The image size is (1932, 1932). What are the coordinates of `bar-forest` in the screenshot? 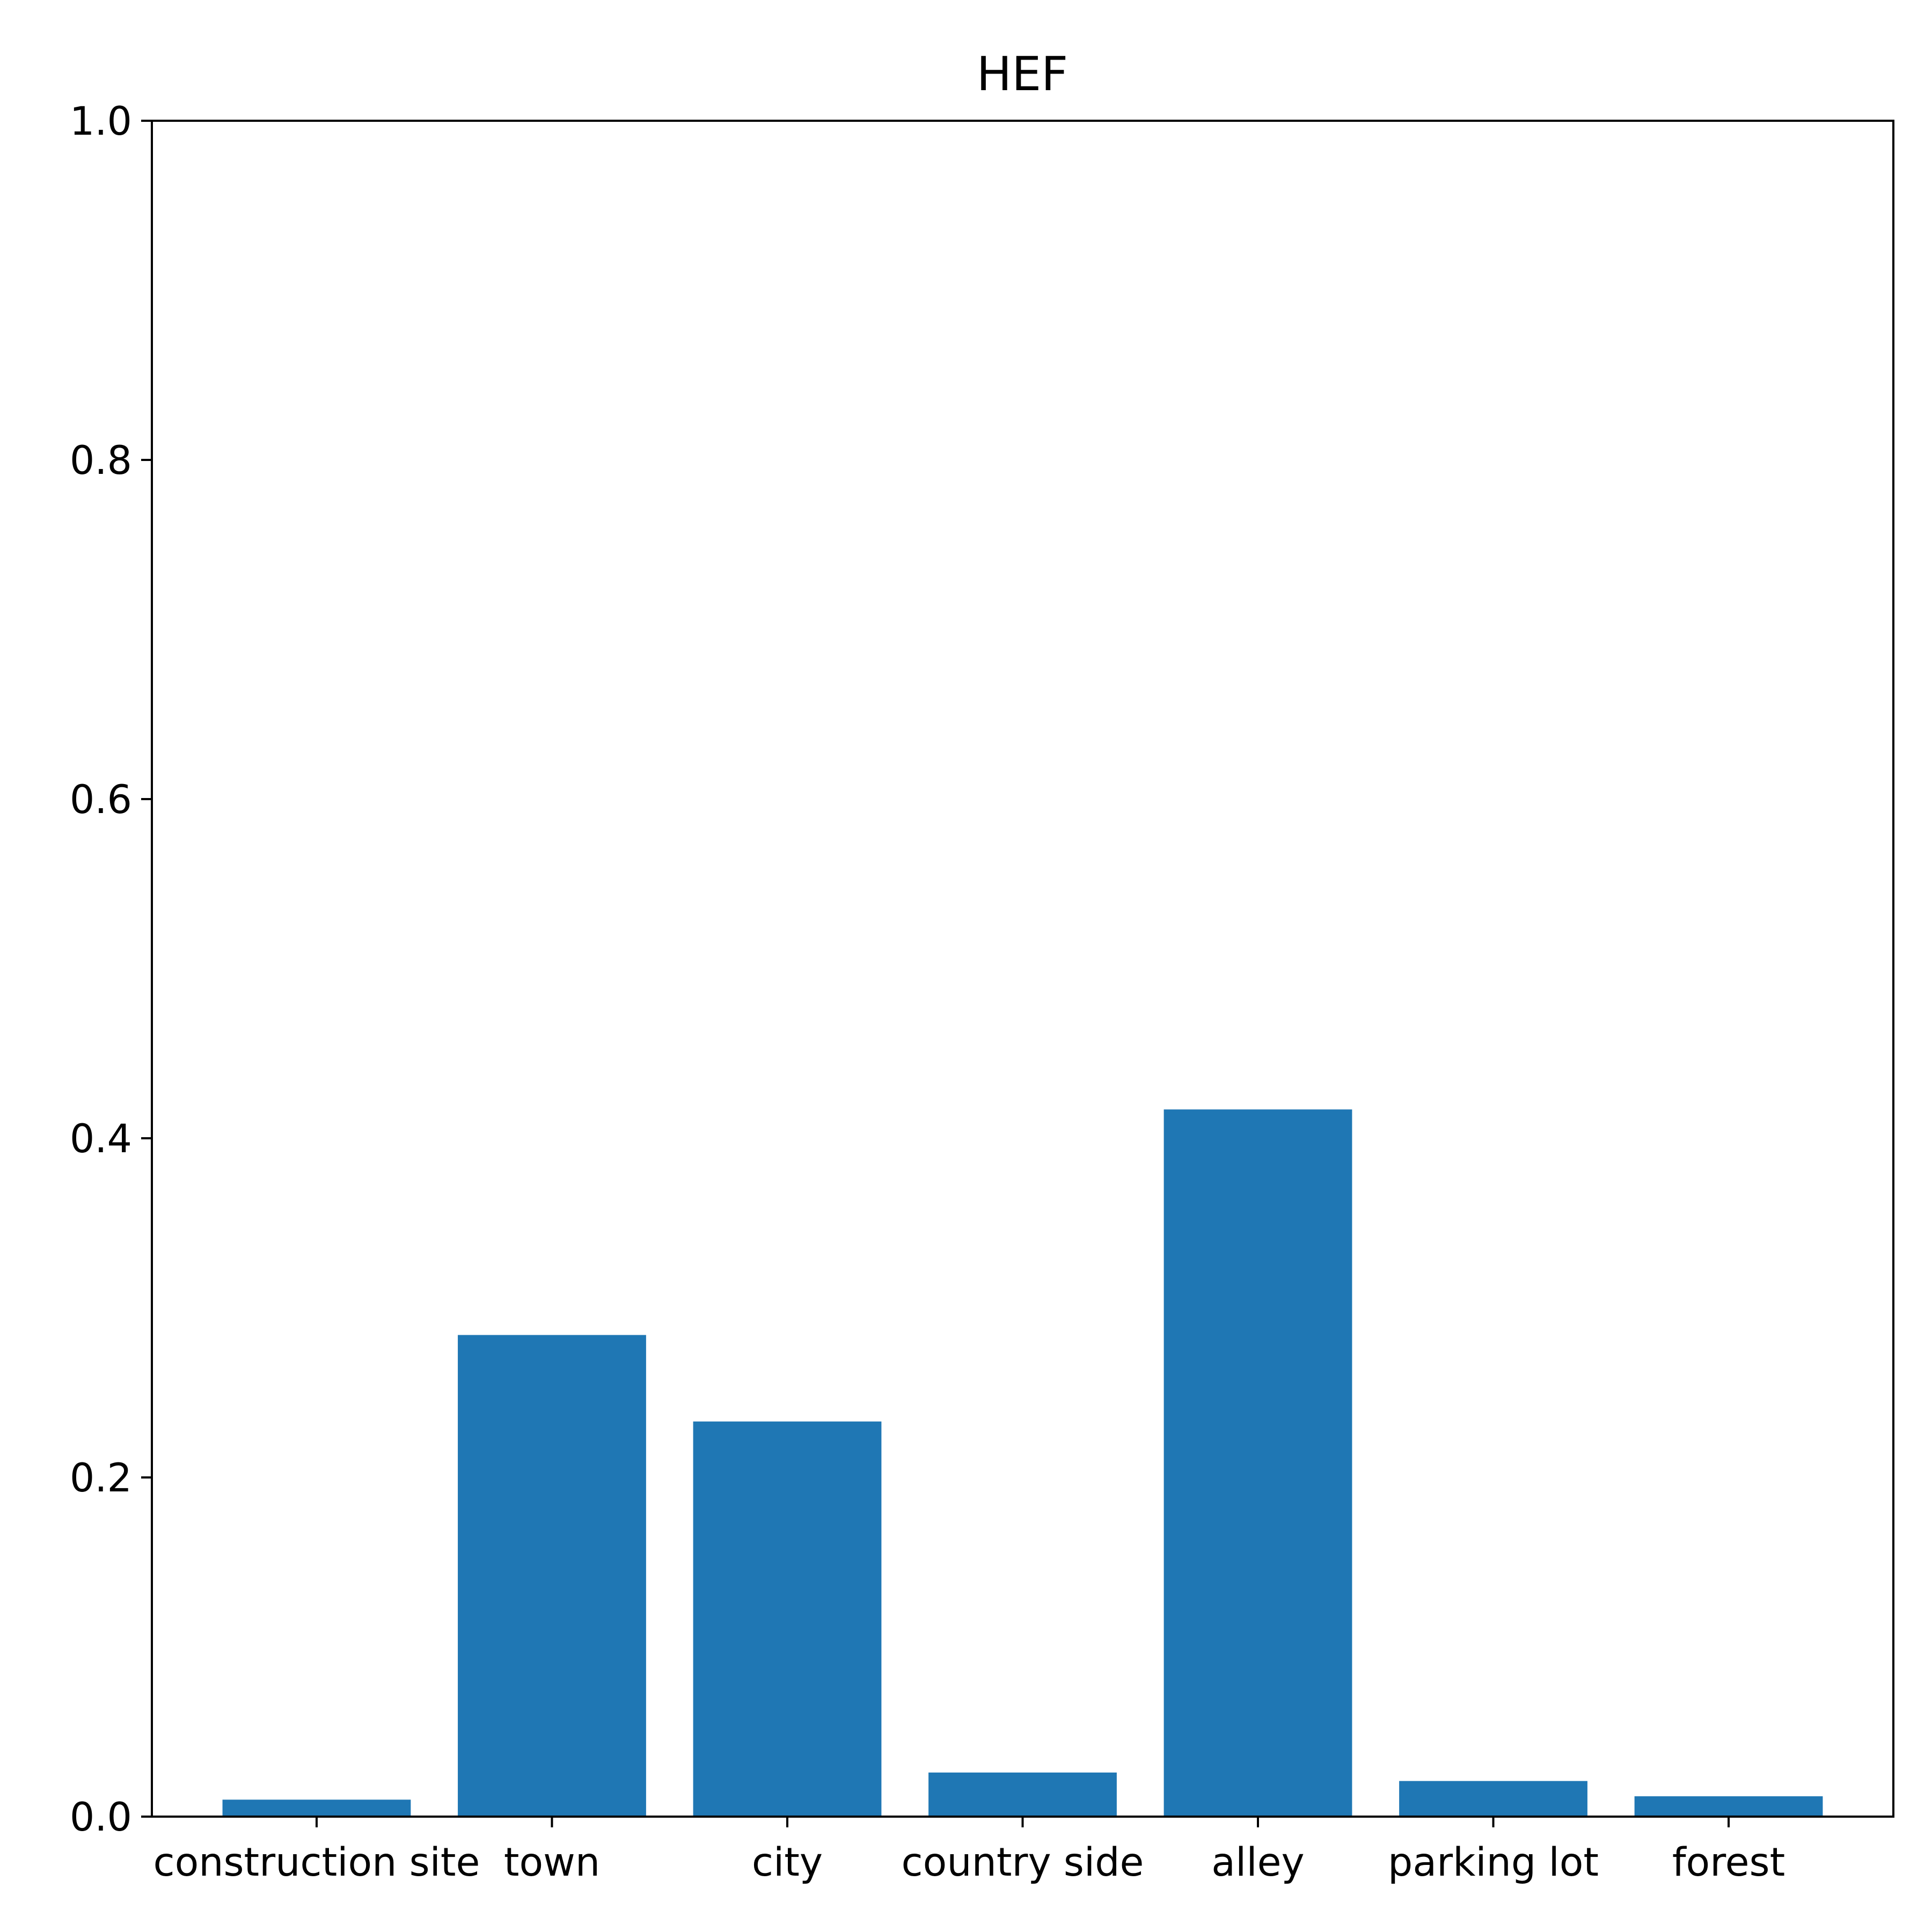 It's located at (1728, 1806).